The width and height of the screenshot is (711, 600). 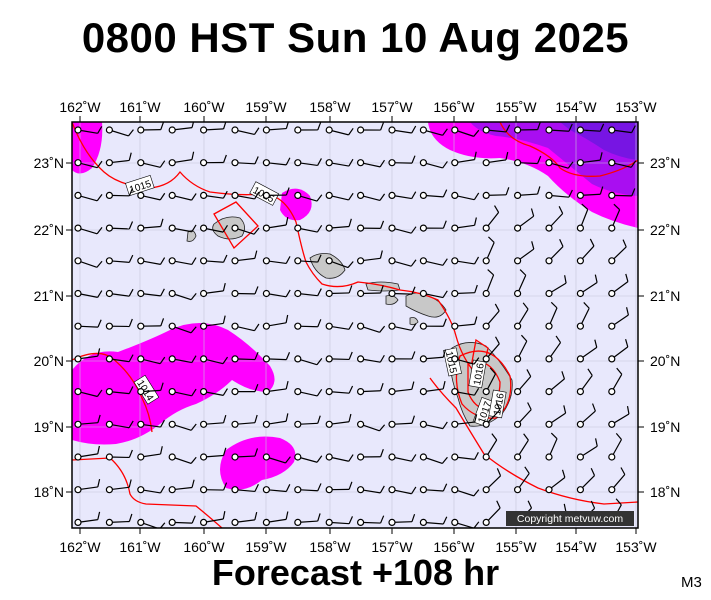 I want to click on lat-label-left: 21˚N, so click(x=49, y=296).